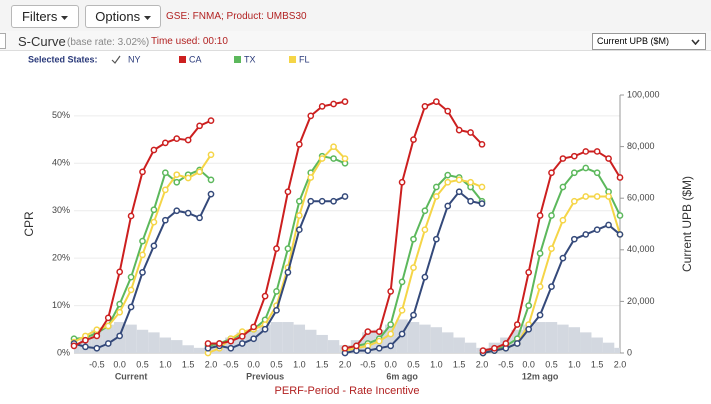 The height and width of the screenshot is (404, 711). What do you see at coordinates (119, 364) in the screenshot?
I see `x-tick-label: 0.0` at bounding box center [119, 364].